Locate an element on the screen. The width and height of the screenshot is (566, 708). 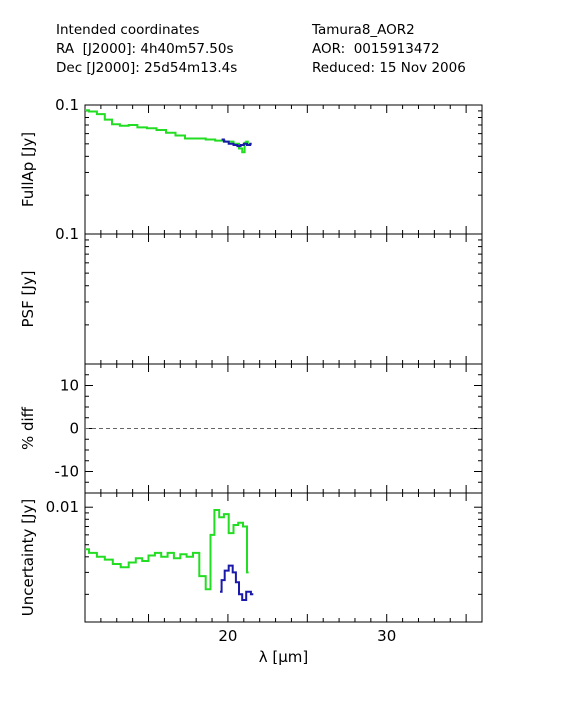
y-tick-label: -10 is located at coordinates (67, 472).